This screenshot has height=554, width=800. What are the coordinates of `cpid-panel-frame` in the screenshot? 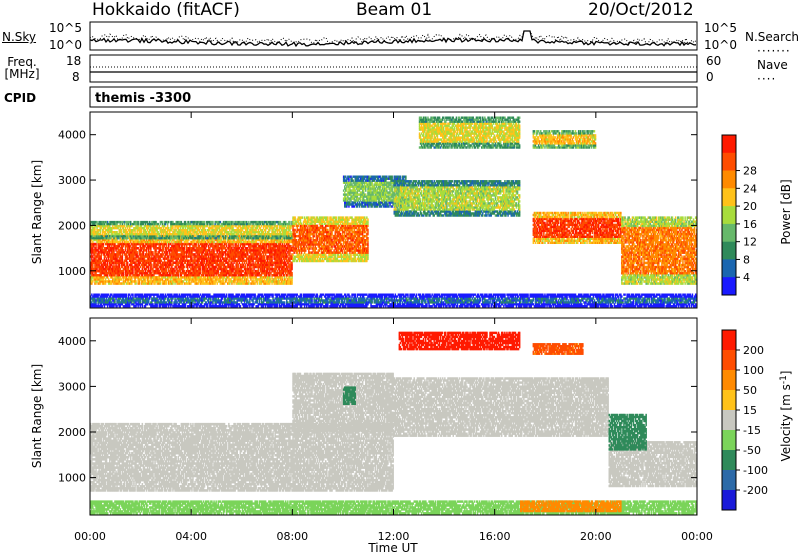 It's located at (393, 97).